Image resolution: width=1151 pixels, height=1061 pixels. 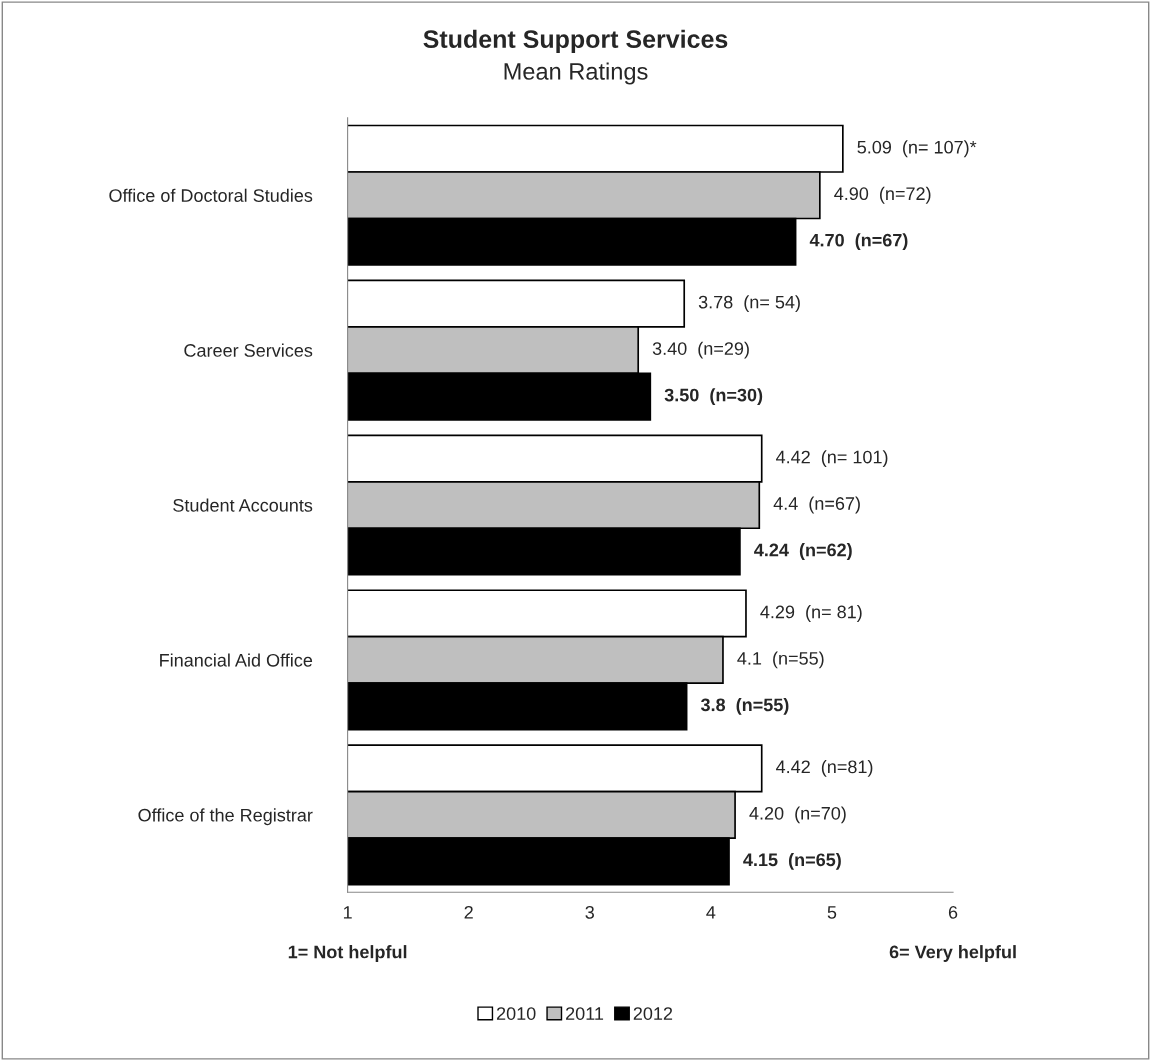 I want to click on legend-label: 2010, so click(x=516, y=1013).